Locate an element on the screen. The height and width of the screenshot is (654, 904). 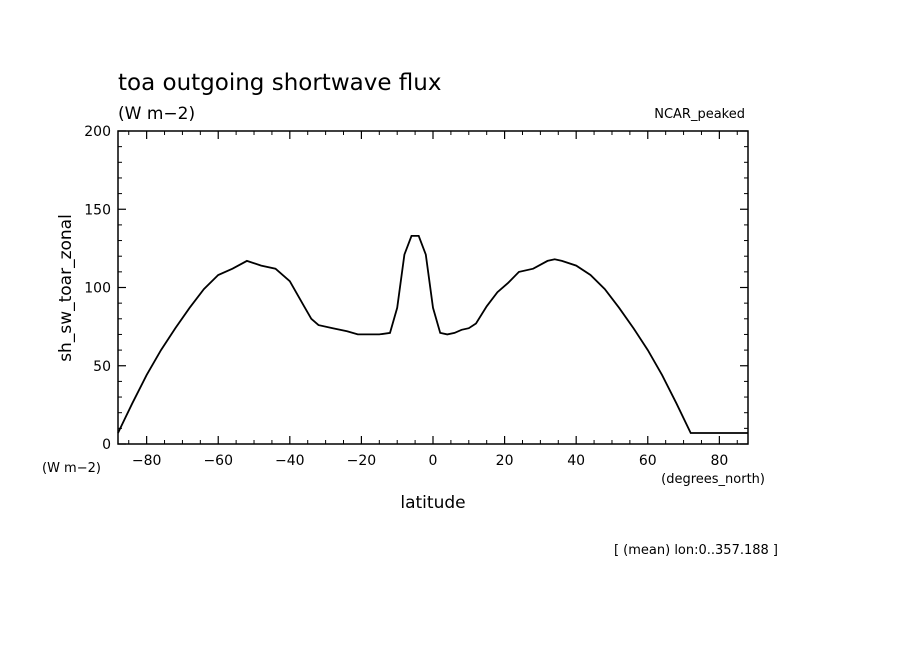
x-axis-label: latitude is located at coordinates (432, 503).